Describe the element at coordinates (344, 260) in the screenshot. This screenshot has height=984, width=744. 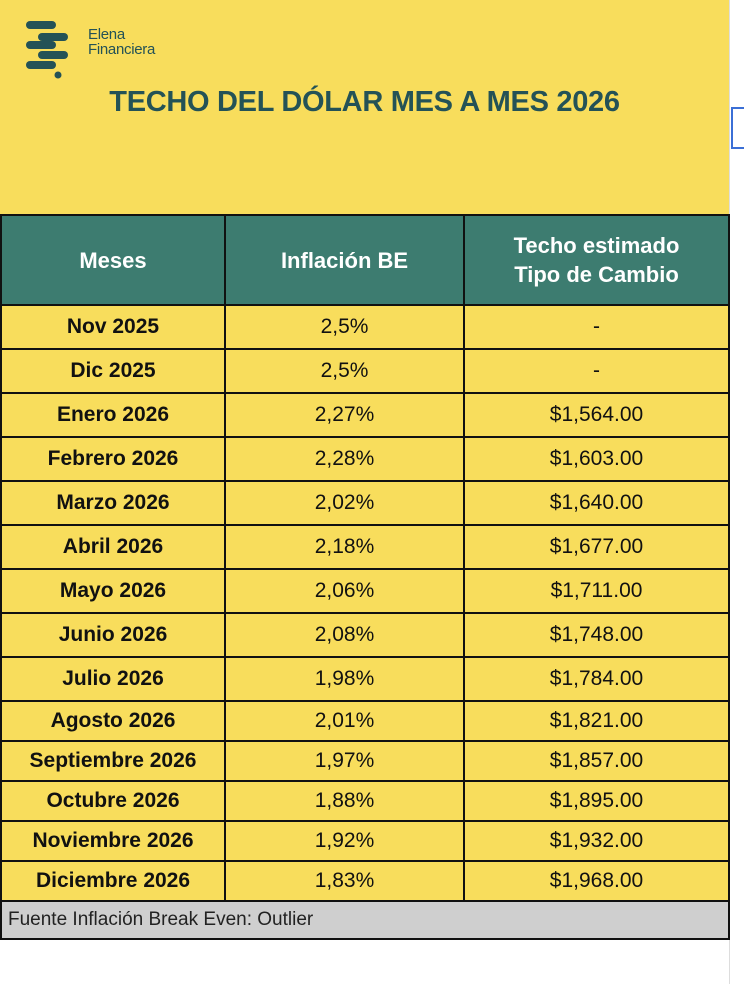
I see `header-inflacion: Inflación BE` at that location.